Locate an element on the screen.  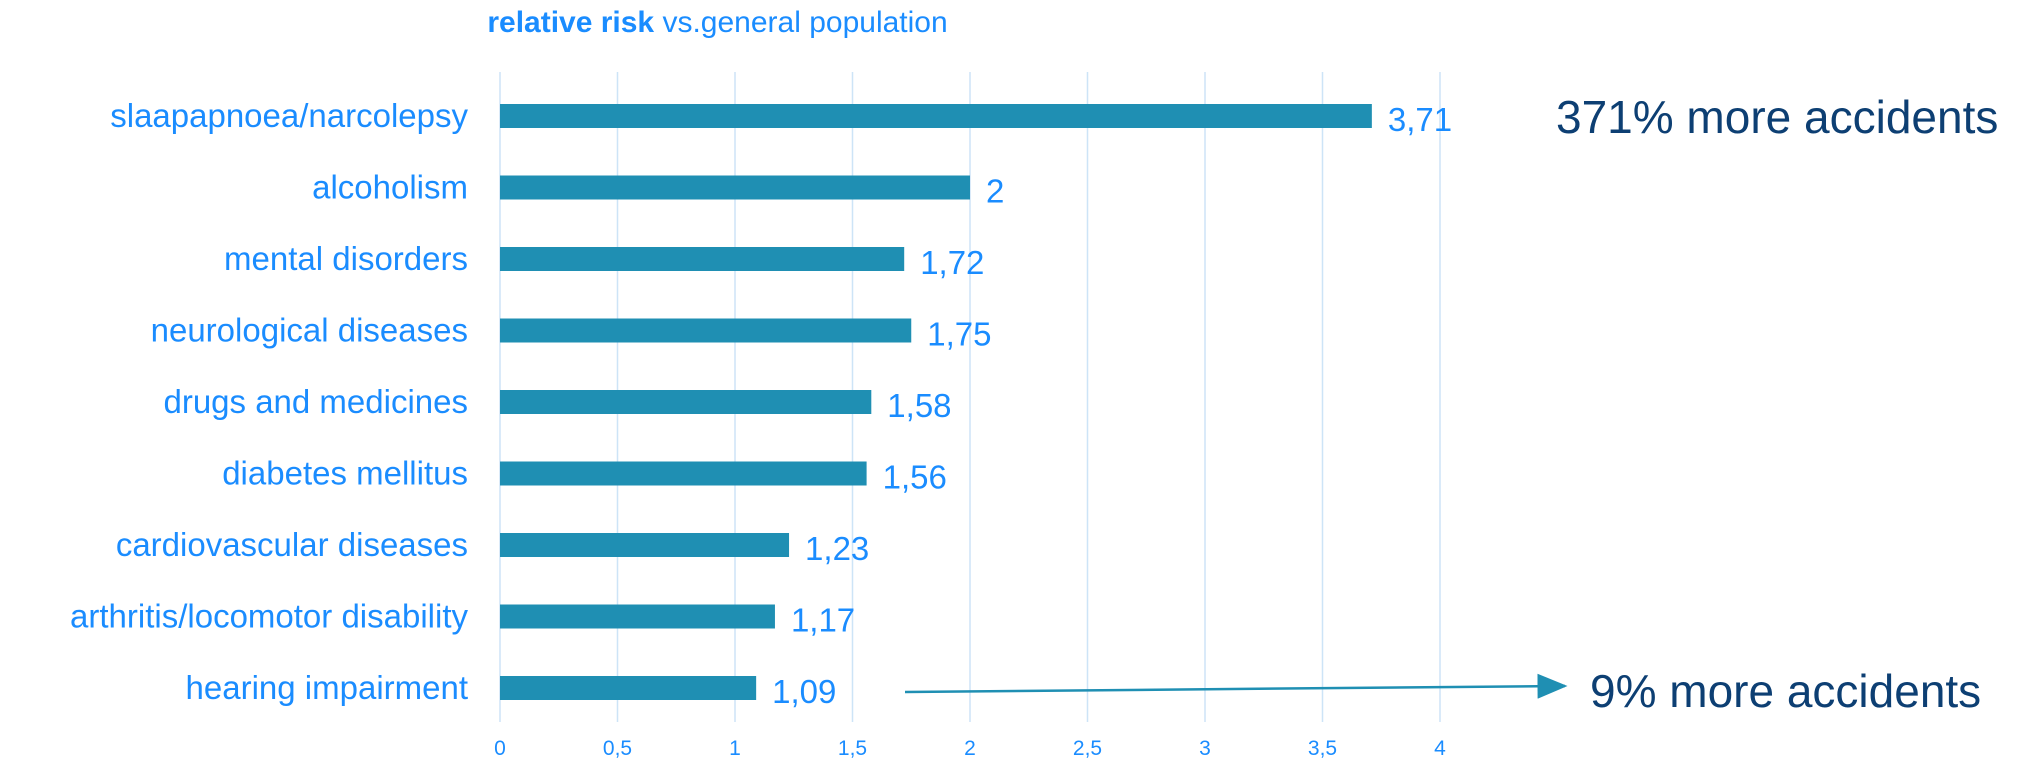
value-label: 1,72 is located at coordinates (952, 262).